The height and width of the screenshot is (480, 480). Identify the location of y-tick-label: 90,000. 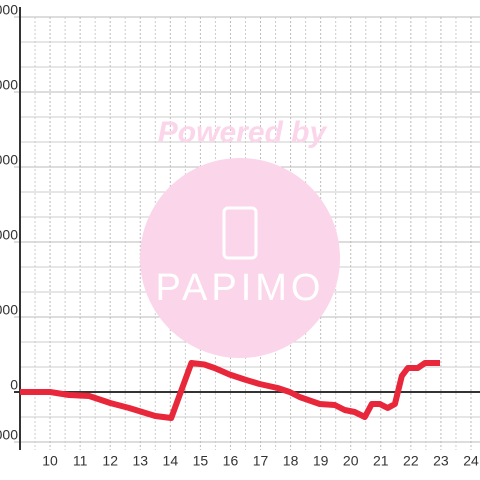
(9, 160).